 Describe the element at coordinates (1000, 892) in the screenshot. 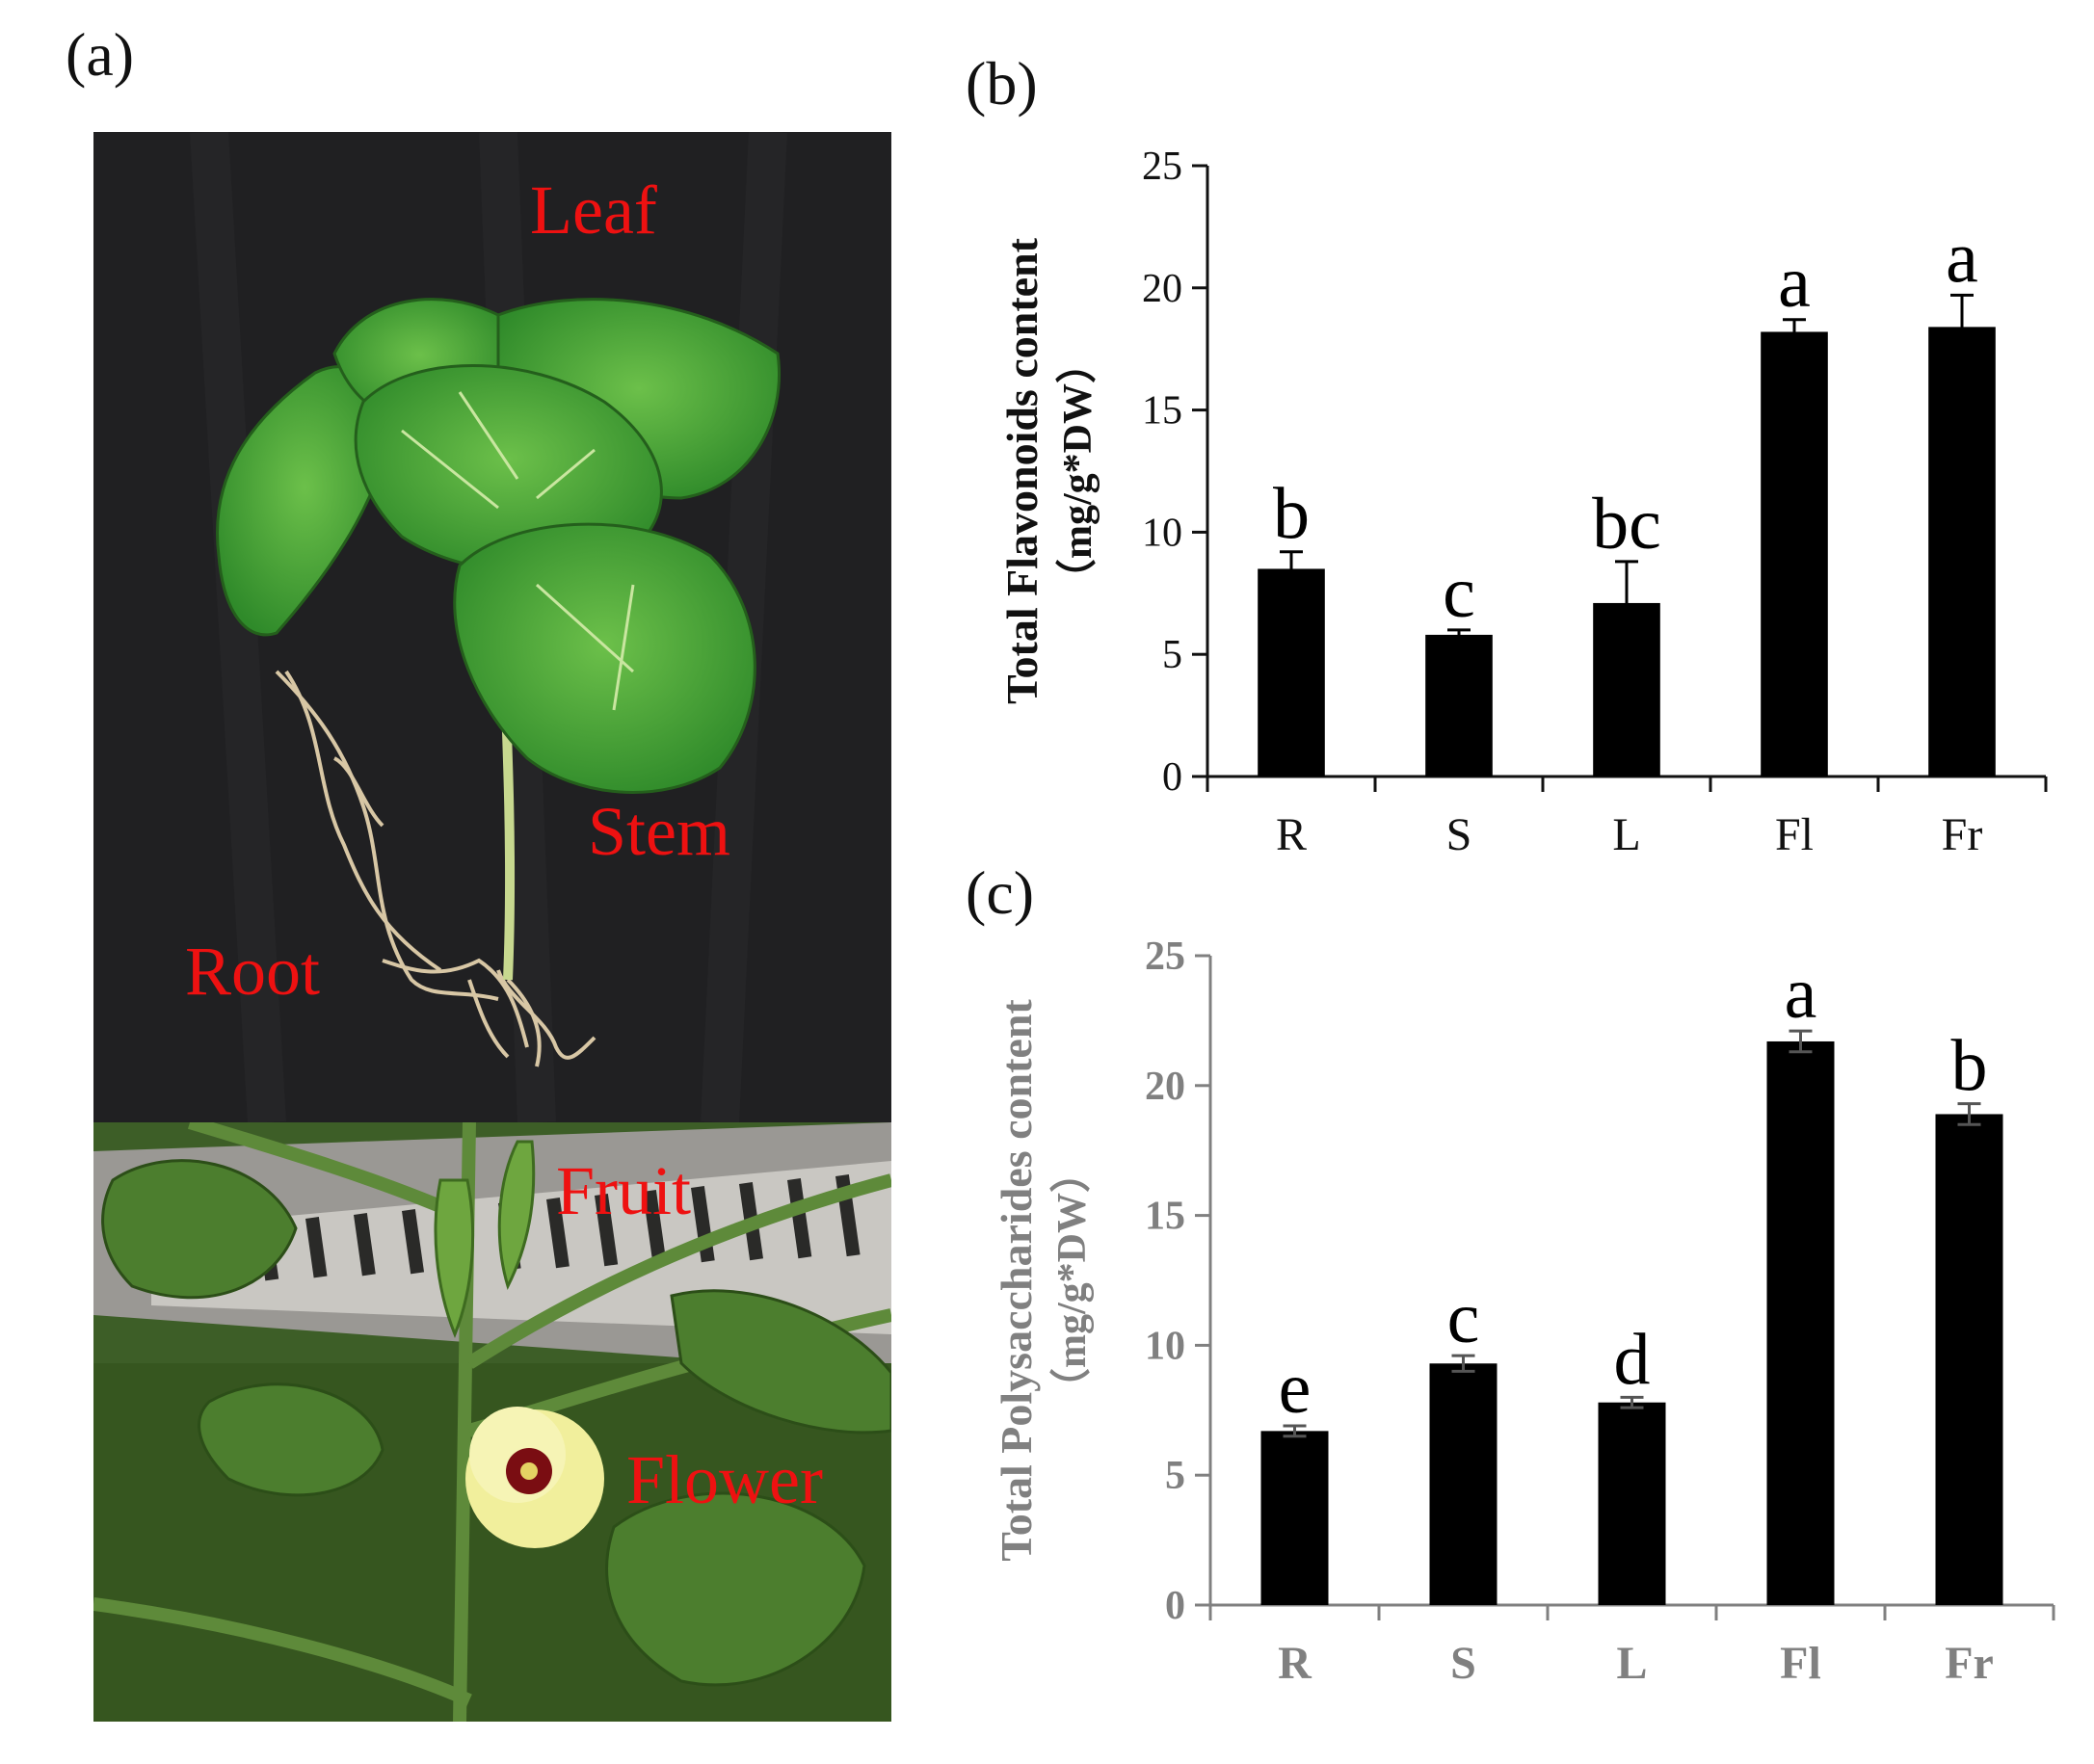

I see `panel-label-c: (c)` at that location.